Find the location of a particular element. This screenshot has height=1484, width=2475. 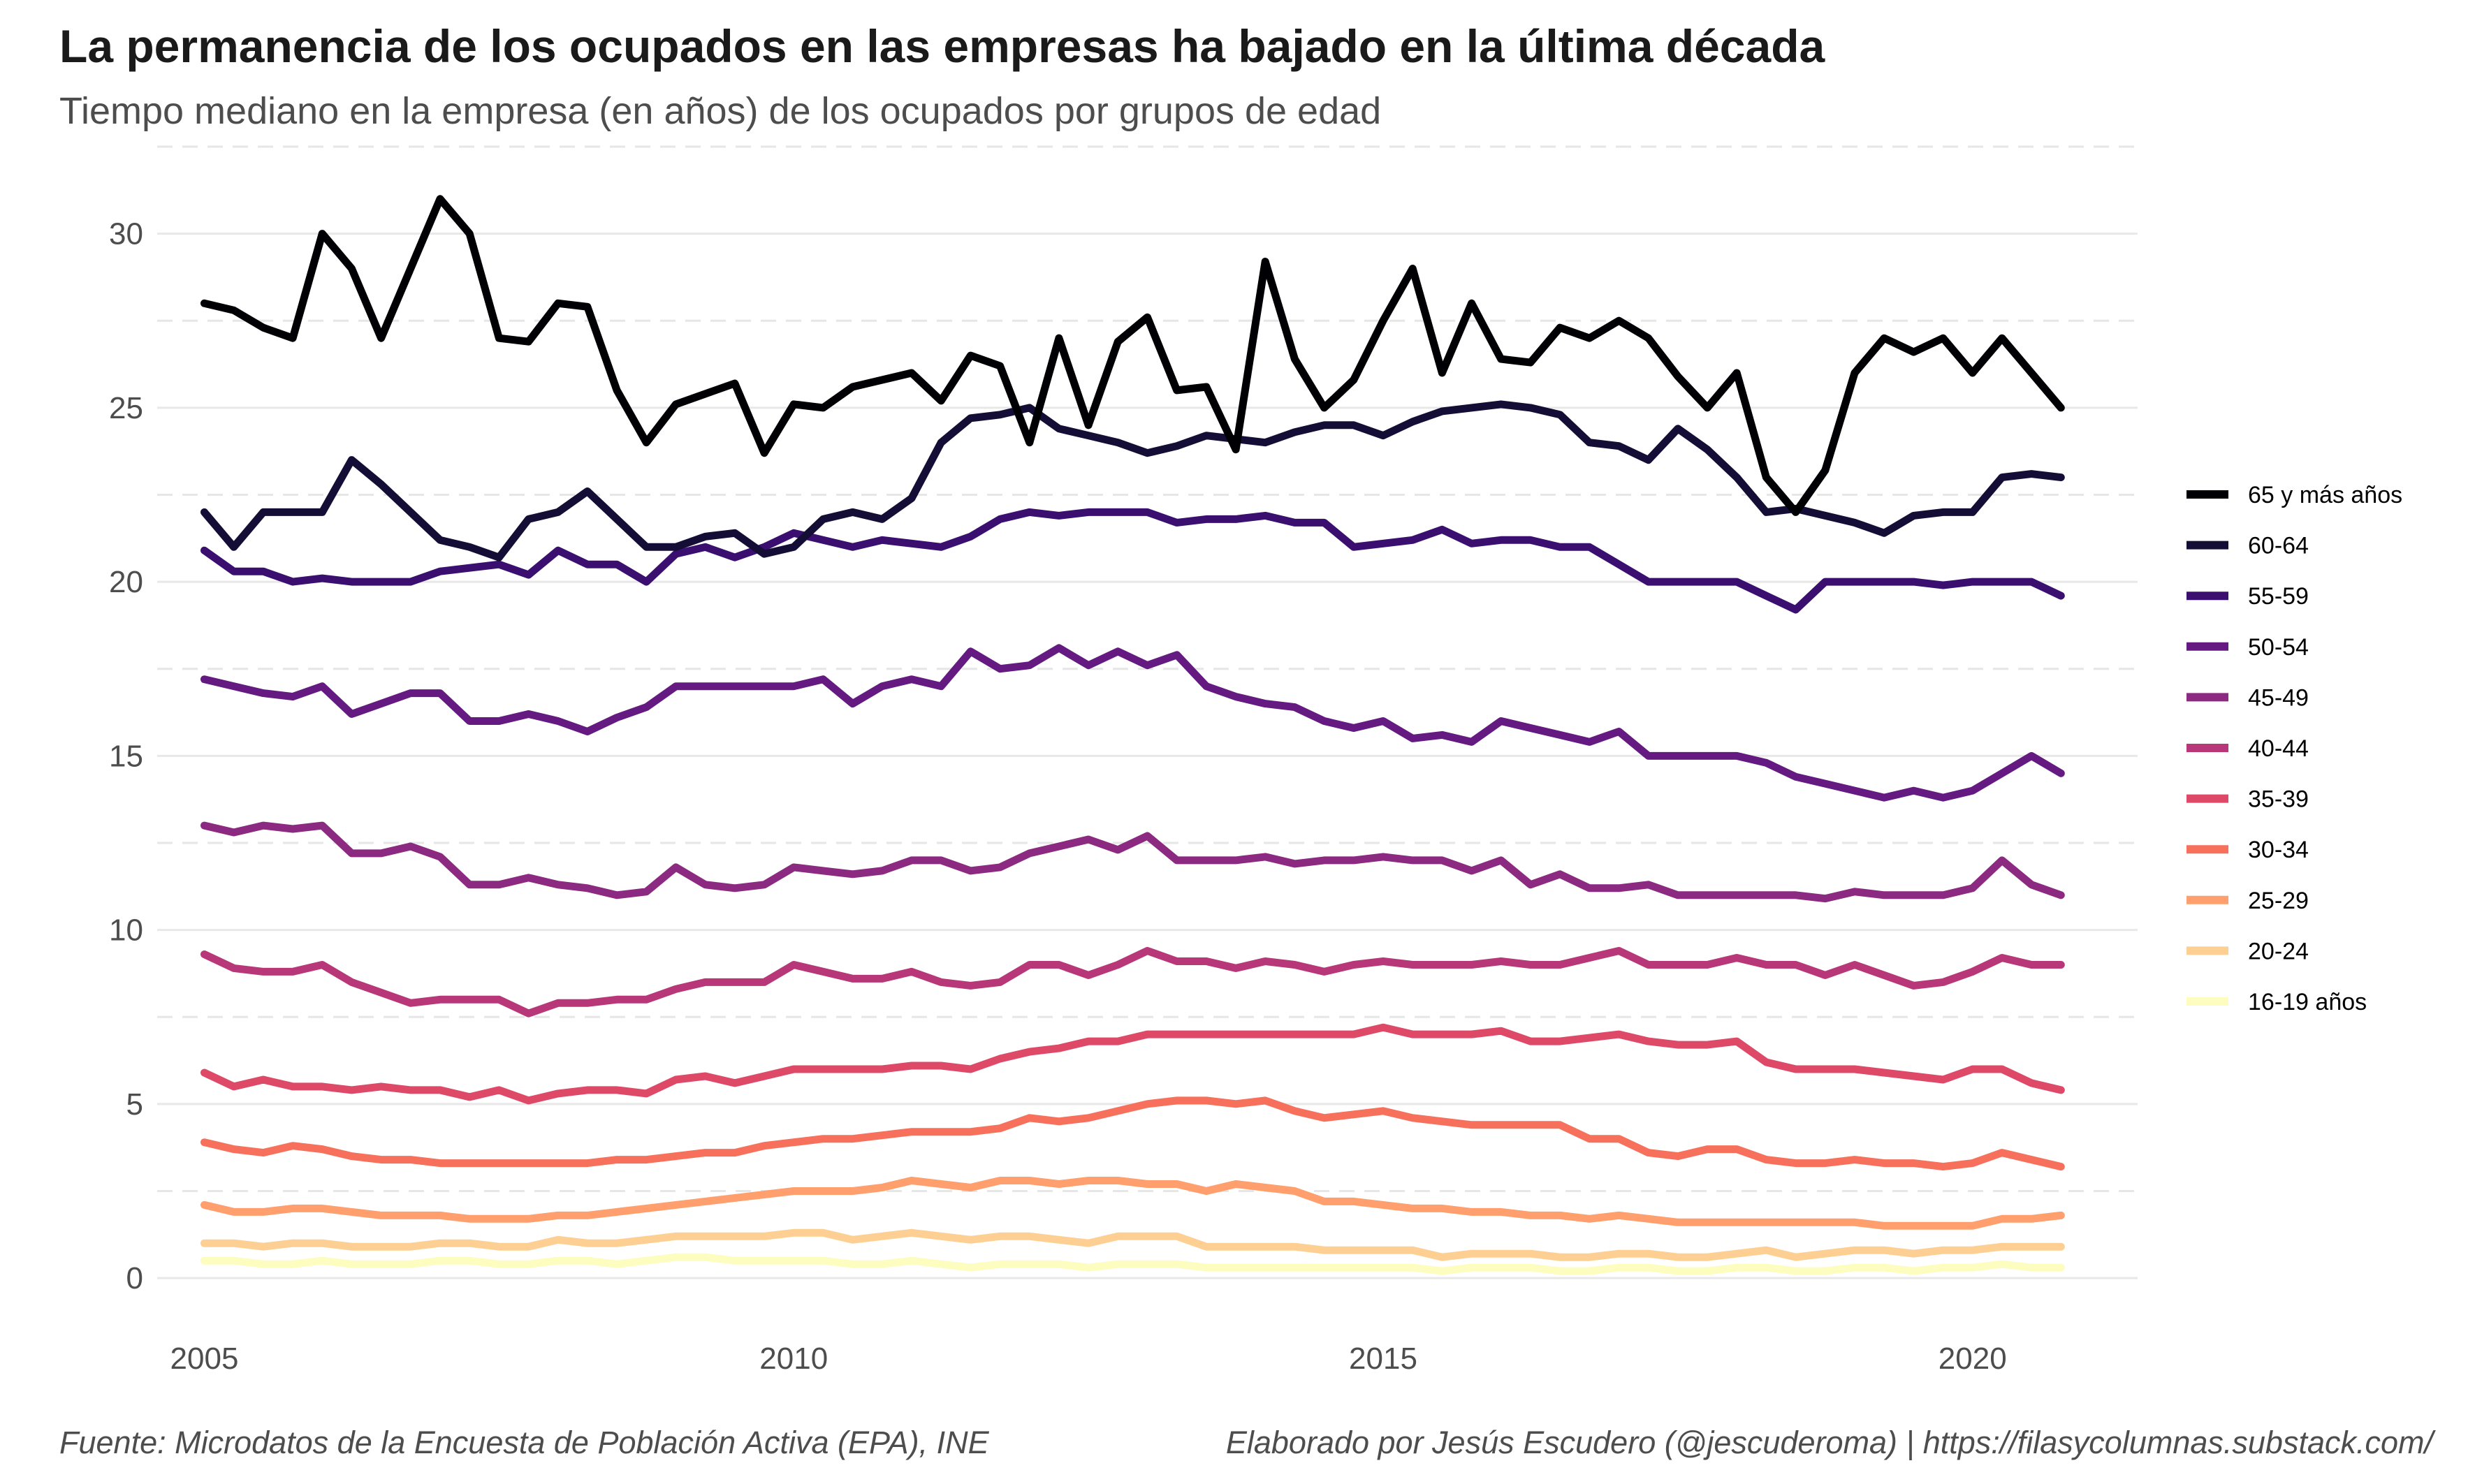

y-tick-label: 30 is located at coordinates (126, 234).